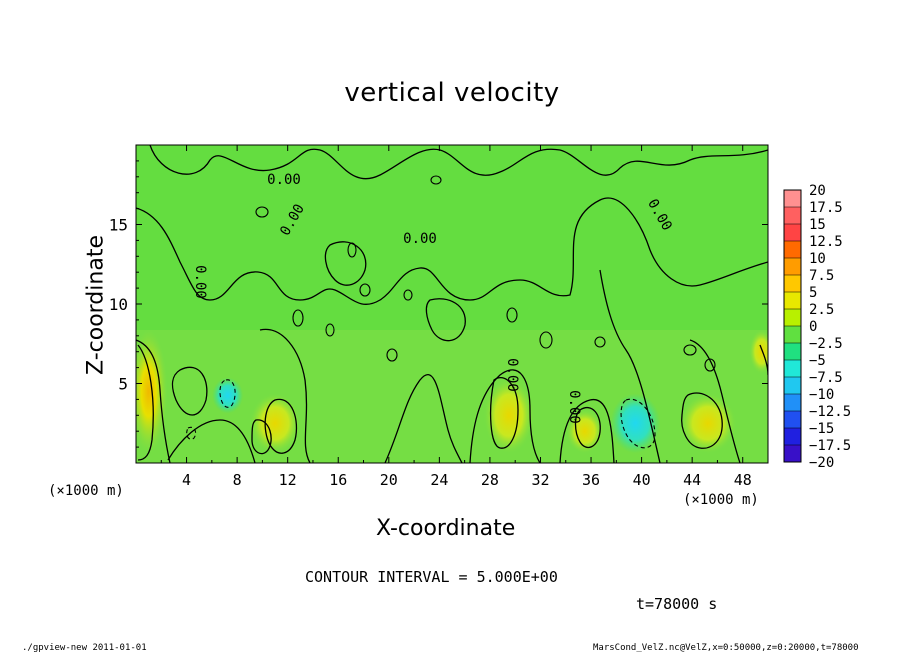 This screenshot has width=904, height=654. I want to click on colorbar-label: 20, so click(817, 191).